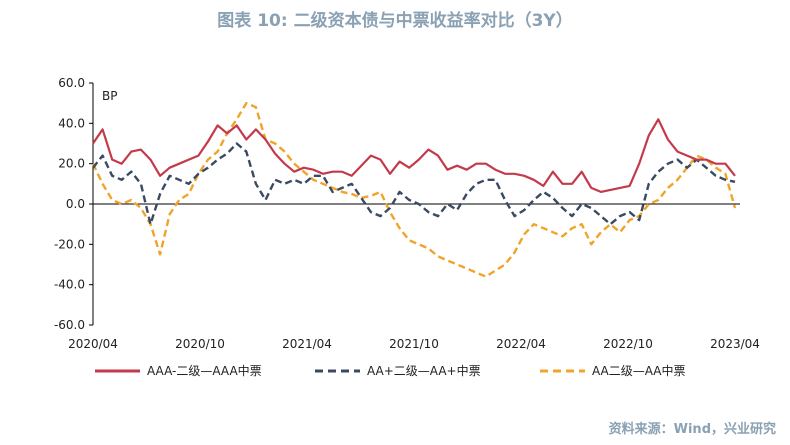 The width and height of the screenshot is (790, 445). I want to click on y-tick-label: 60.0, so click(71, 83).